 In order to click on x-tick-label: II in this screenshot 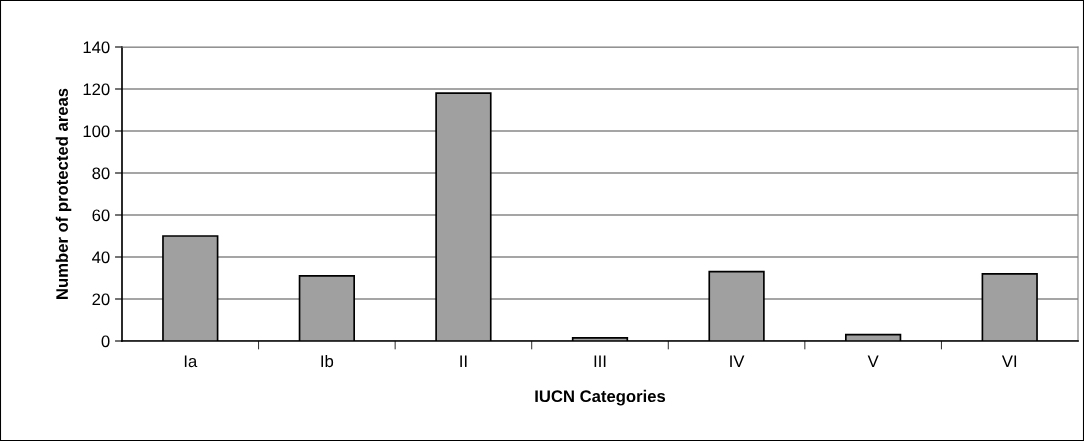, I will do `click(463, 361)`.